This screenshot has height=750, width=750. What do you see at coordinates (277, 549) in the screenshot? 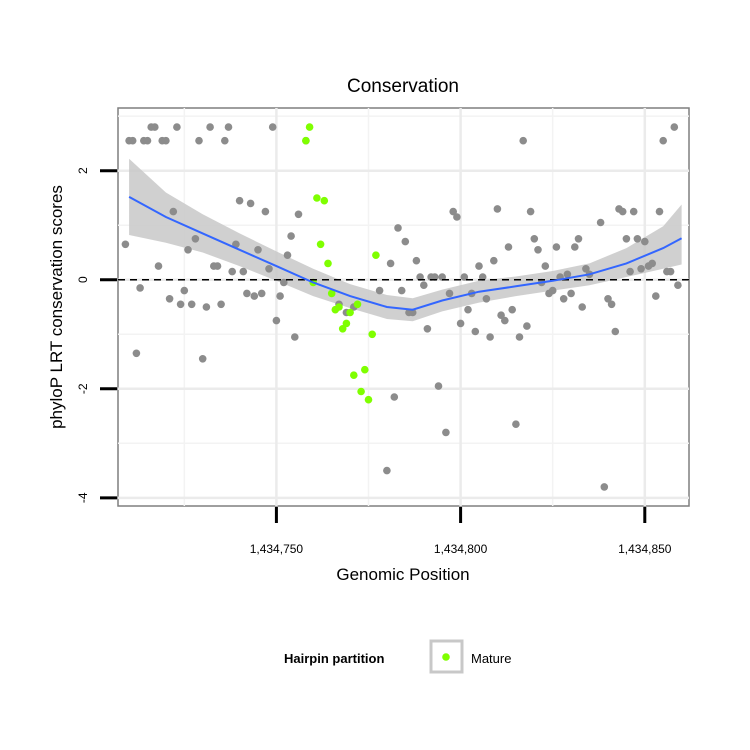
I see `x-tick-label: 1,434,750` at bounding box center [277, 549].